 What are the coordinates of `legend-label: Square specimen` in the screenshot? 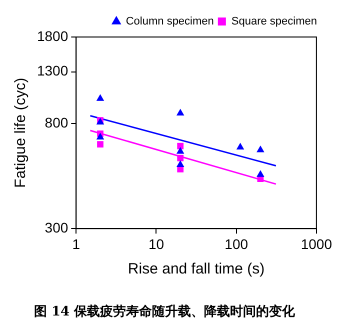 It's located at (274, 22).